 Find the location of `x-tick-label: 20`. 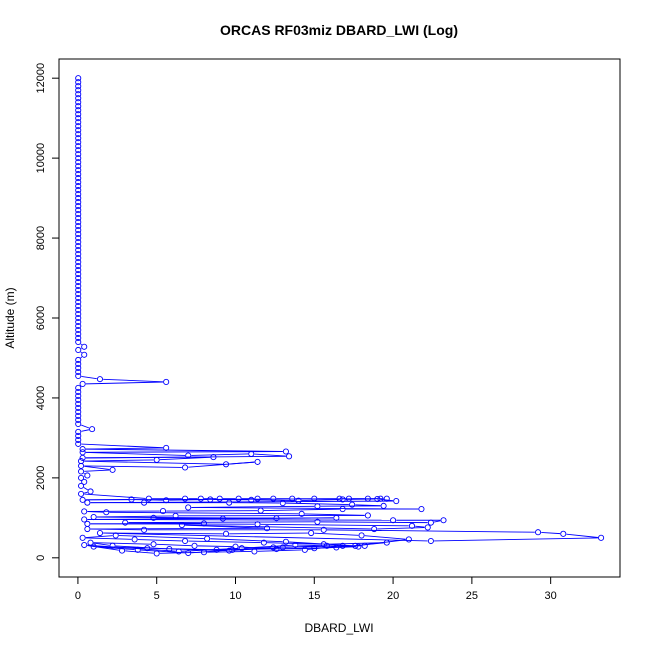

x-tick-label: 20 is located at coordinates (393, 596).